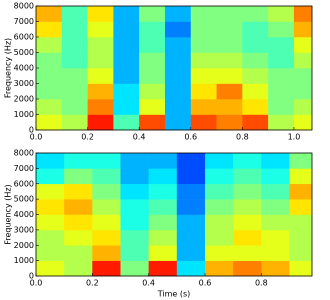 This screenshot has height=300, width=330. I want to click on x-tick-label: 0.2, so click(92, 283).